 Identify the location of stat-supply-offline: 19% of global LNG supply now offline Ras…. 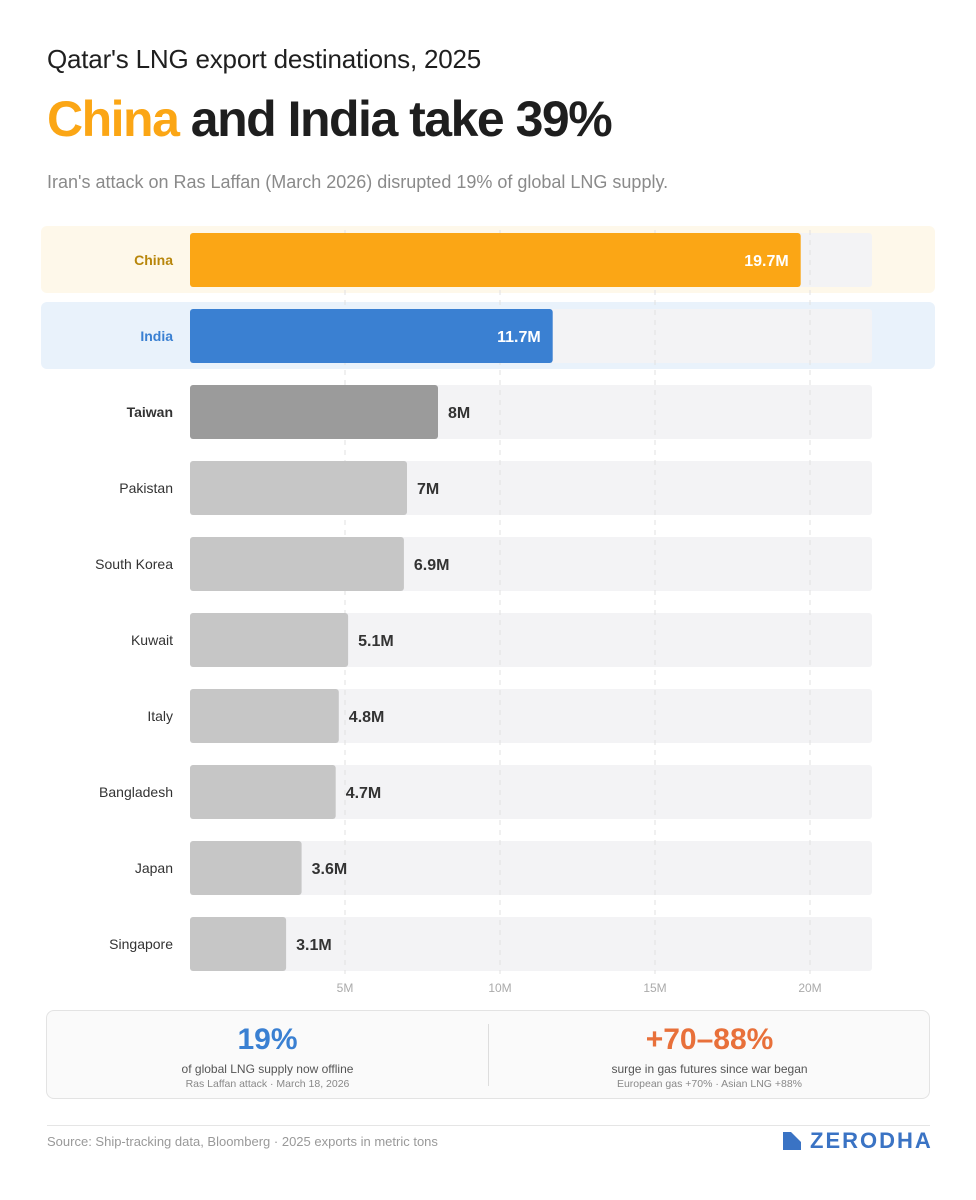
(267, 1054).